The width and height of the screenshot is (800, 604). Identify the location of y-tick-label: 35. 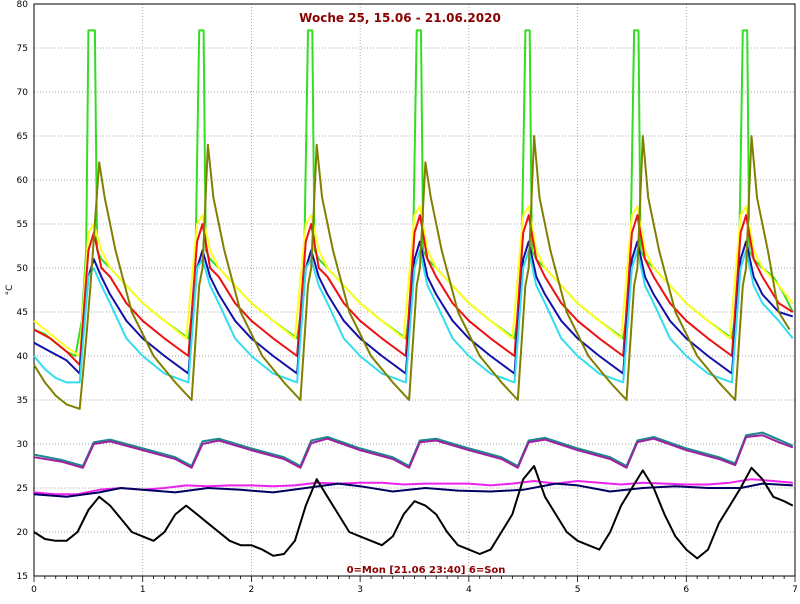
(22, 401).